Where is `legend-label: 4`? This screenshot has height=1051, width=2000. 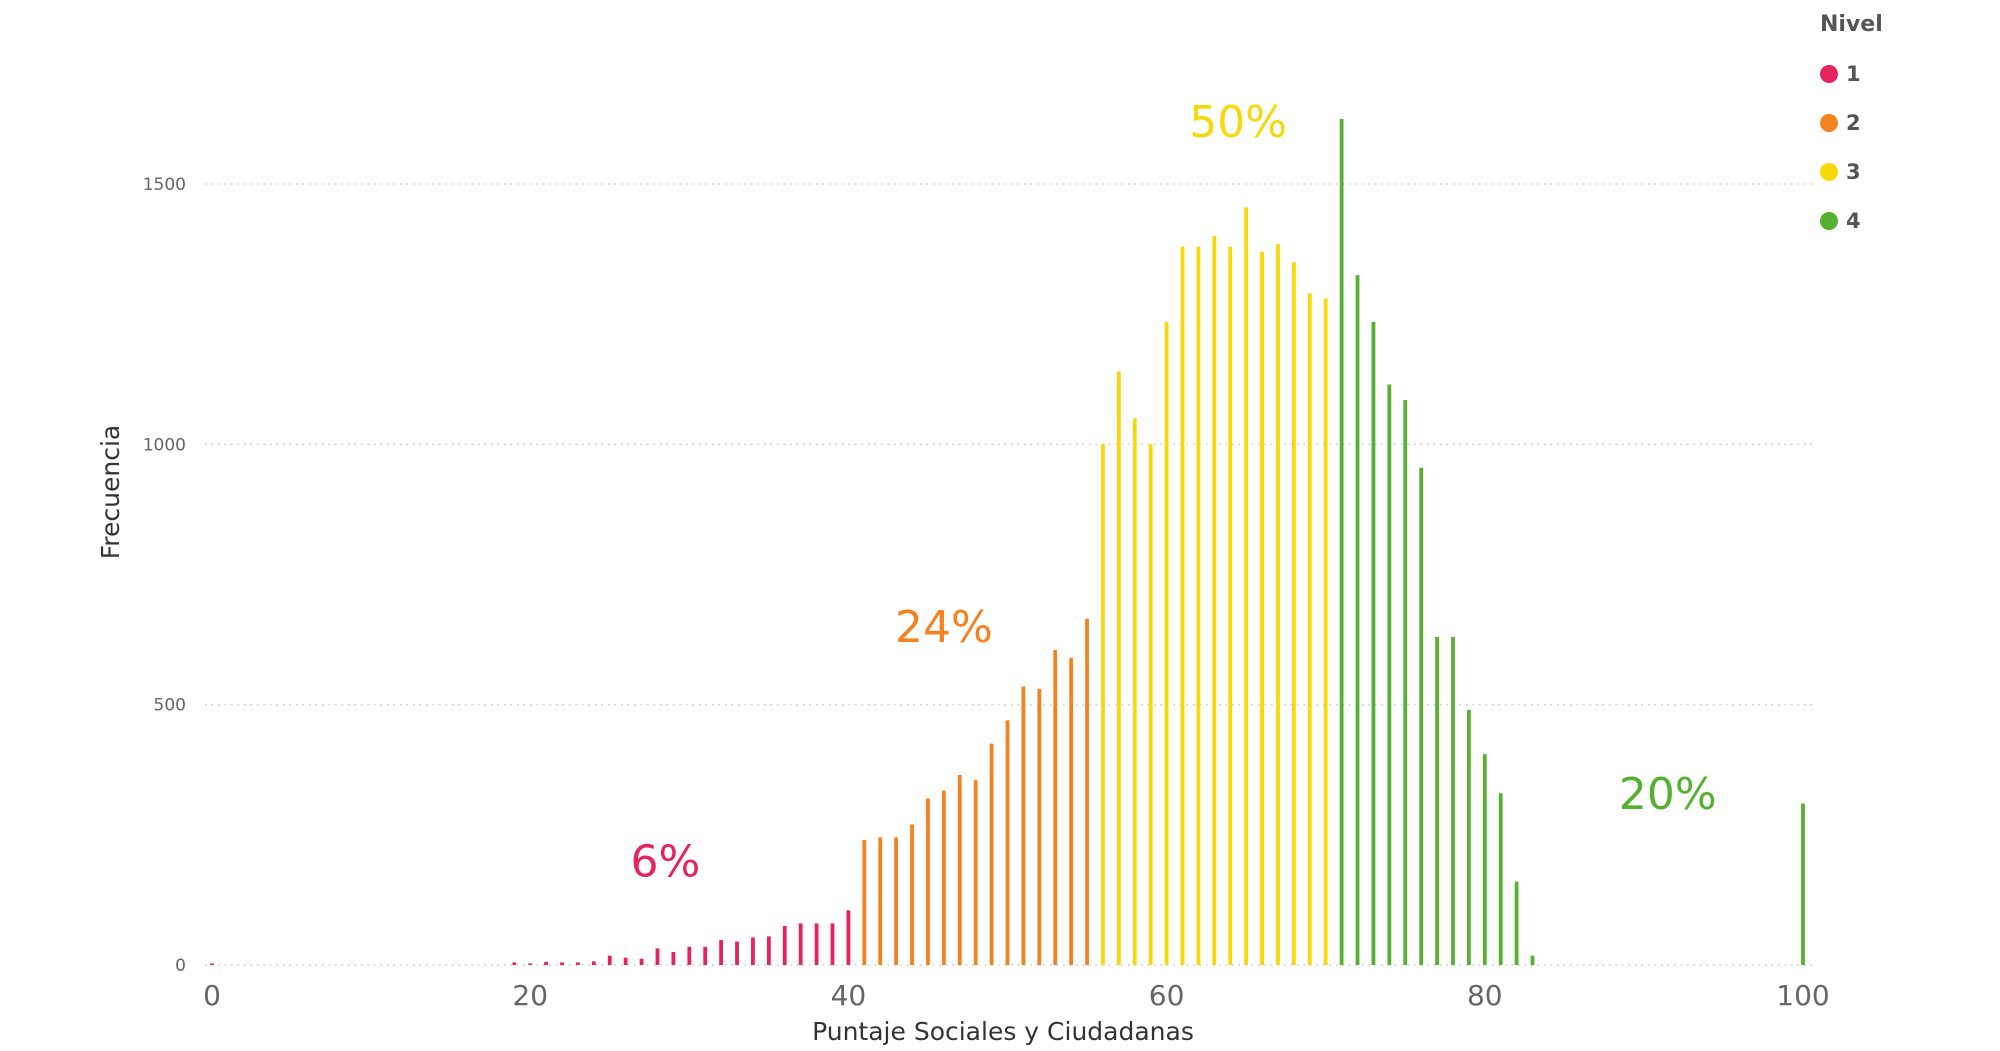 legend-label: 4 is located at coordinates (1853, 220).